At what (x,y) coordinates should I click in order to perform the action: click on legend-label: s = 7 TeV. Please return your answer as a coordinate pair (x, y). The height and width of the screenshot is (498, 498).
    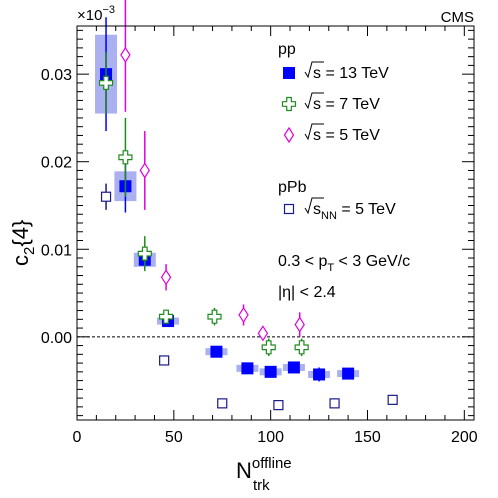
    Looking at the image, I should click on (346, 104).